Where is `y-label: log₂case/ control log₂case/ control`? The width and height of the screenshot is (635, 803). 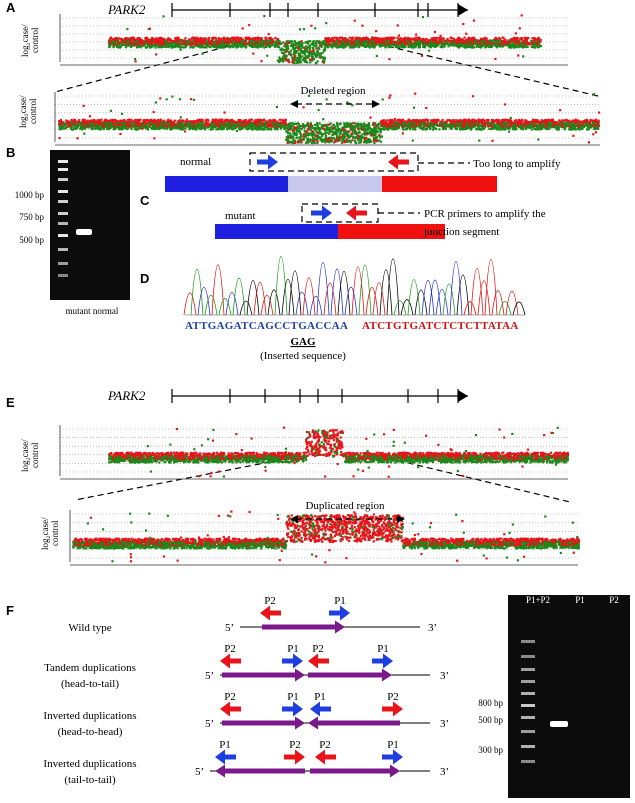
y-label: log₂case/ control log₂case/ control is located at coordinates (29, 76).